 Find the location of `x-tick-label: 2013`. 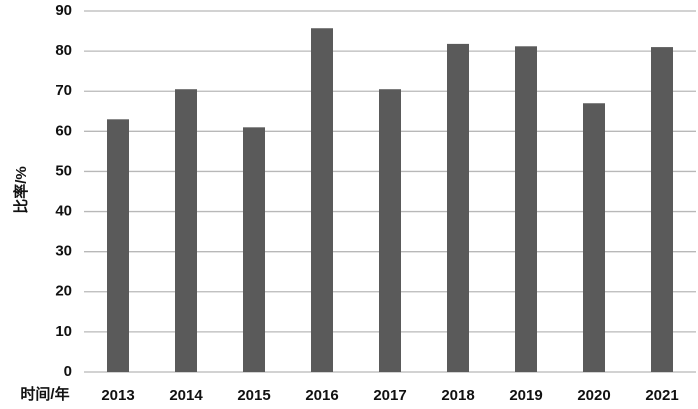

x-tick-label: 2013 is located at coordinates (117, 395).